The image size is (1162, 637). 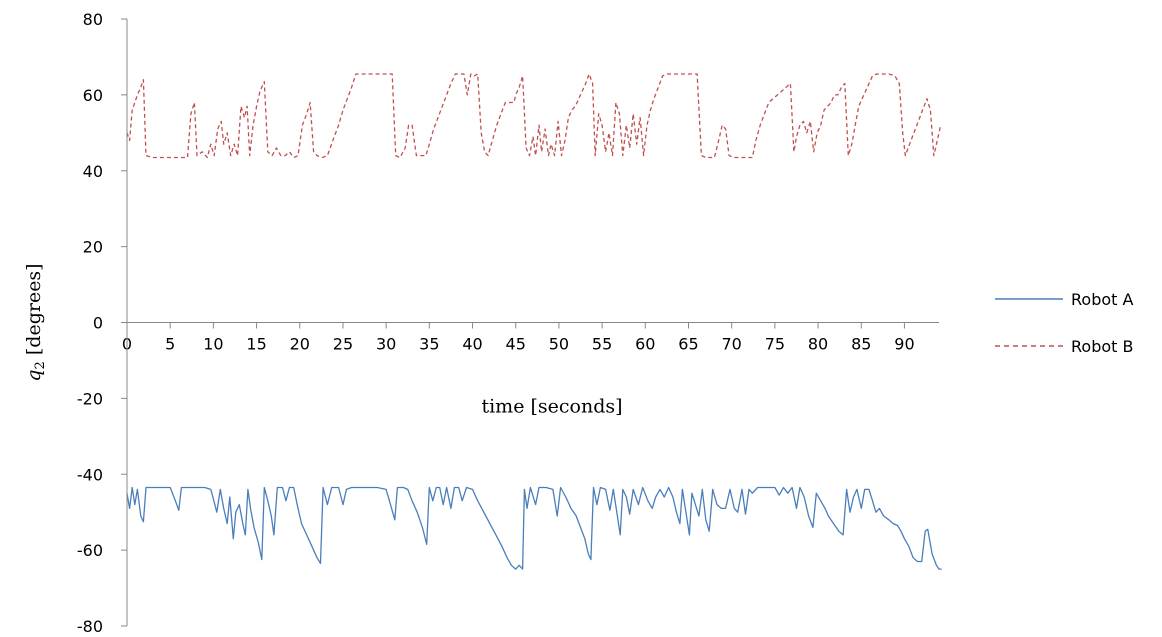 What do you see at coordinates (40, 365) in the screenshot?
I see `y-axis-title-subscript: 2` at bounding box center [40, 365].